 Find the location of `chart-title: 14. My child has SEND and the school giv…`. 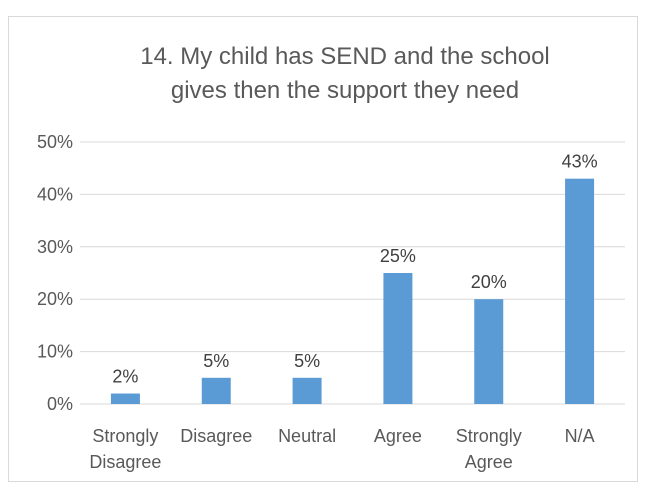

chart-title: 14. My child has SEND and the school giv… is located at coordinates (345, 74).